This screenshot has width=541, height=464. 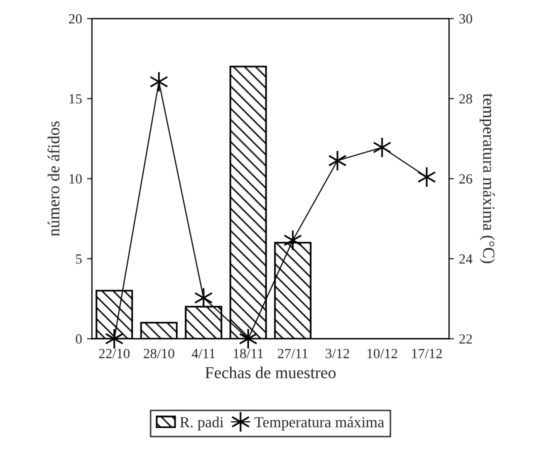 What do you see at coordinates (54, 178) in the screenshot?
I see `y-axis-title: número de áfidos` at bounding box center [54, 178].